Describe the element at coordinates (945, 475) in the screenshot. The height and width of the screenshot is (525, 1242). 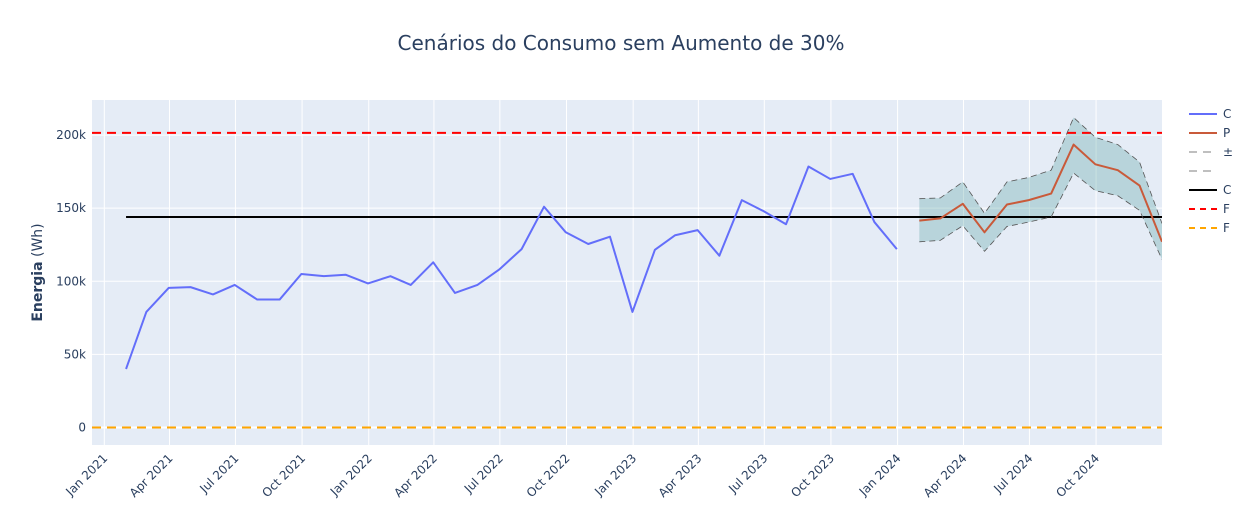
I see `x-tick-label: Apr 2024` at that location.